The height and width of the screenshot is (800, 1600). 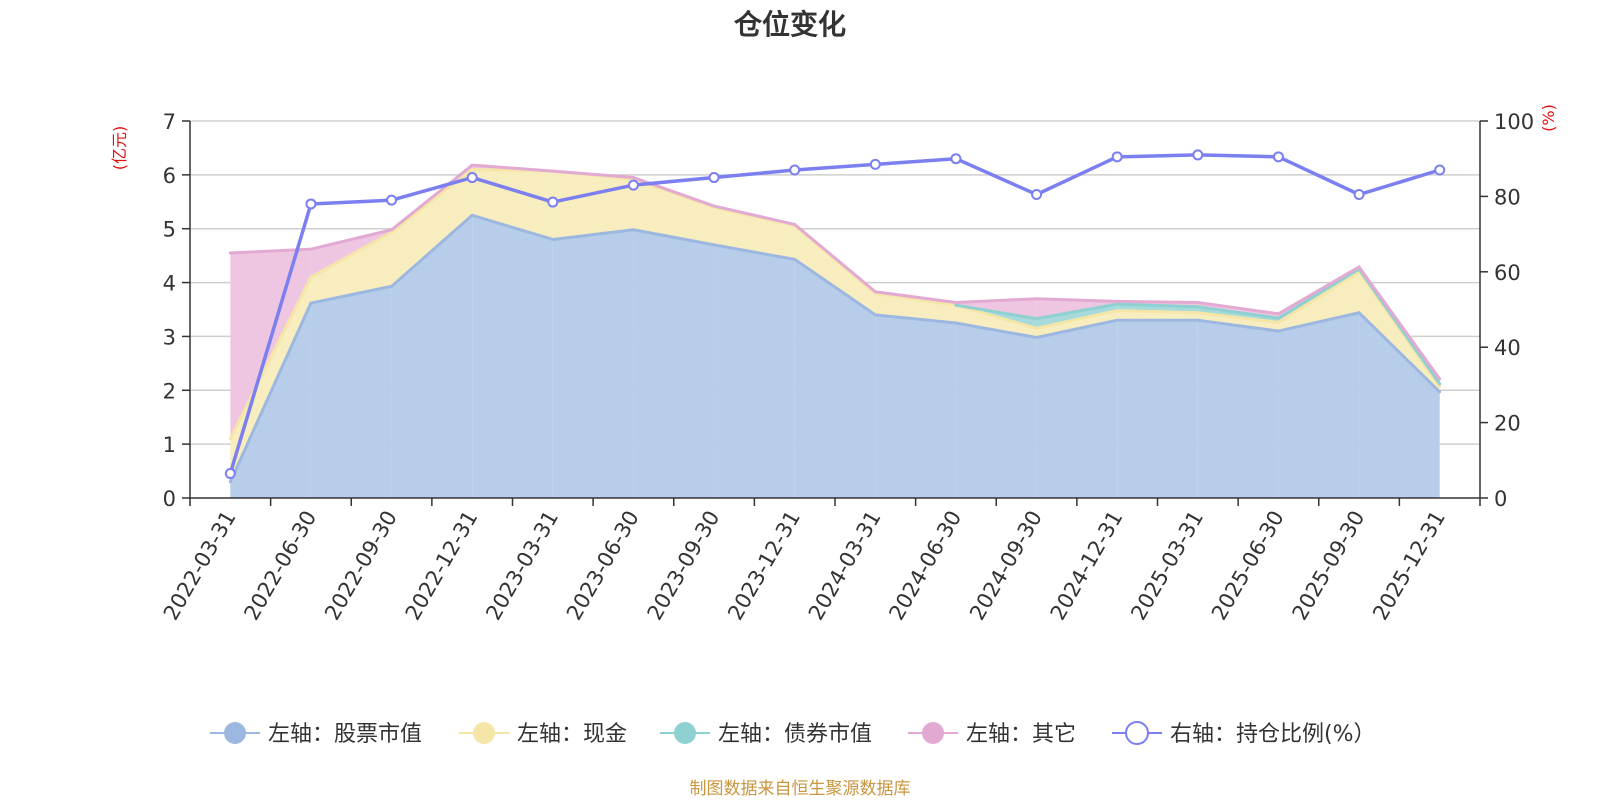 What do you see at coordinates (345, 734) in the screenshot?
I see `legend-label: 左轴：股票市值` at bounding box center [345, 734].